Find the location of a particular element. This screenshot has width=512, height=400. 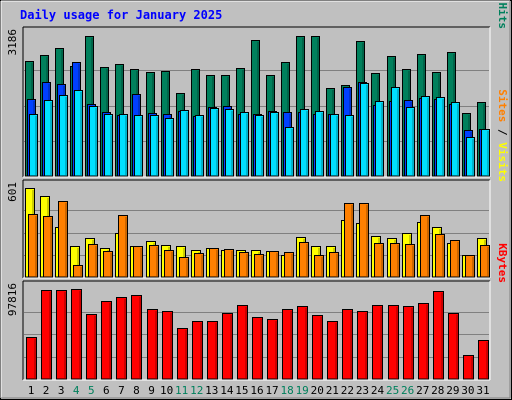

right-axis-label: KBytes is located at coordinates (502, 263).